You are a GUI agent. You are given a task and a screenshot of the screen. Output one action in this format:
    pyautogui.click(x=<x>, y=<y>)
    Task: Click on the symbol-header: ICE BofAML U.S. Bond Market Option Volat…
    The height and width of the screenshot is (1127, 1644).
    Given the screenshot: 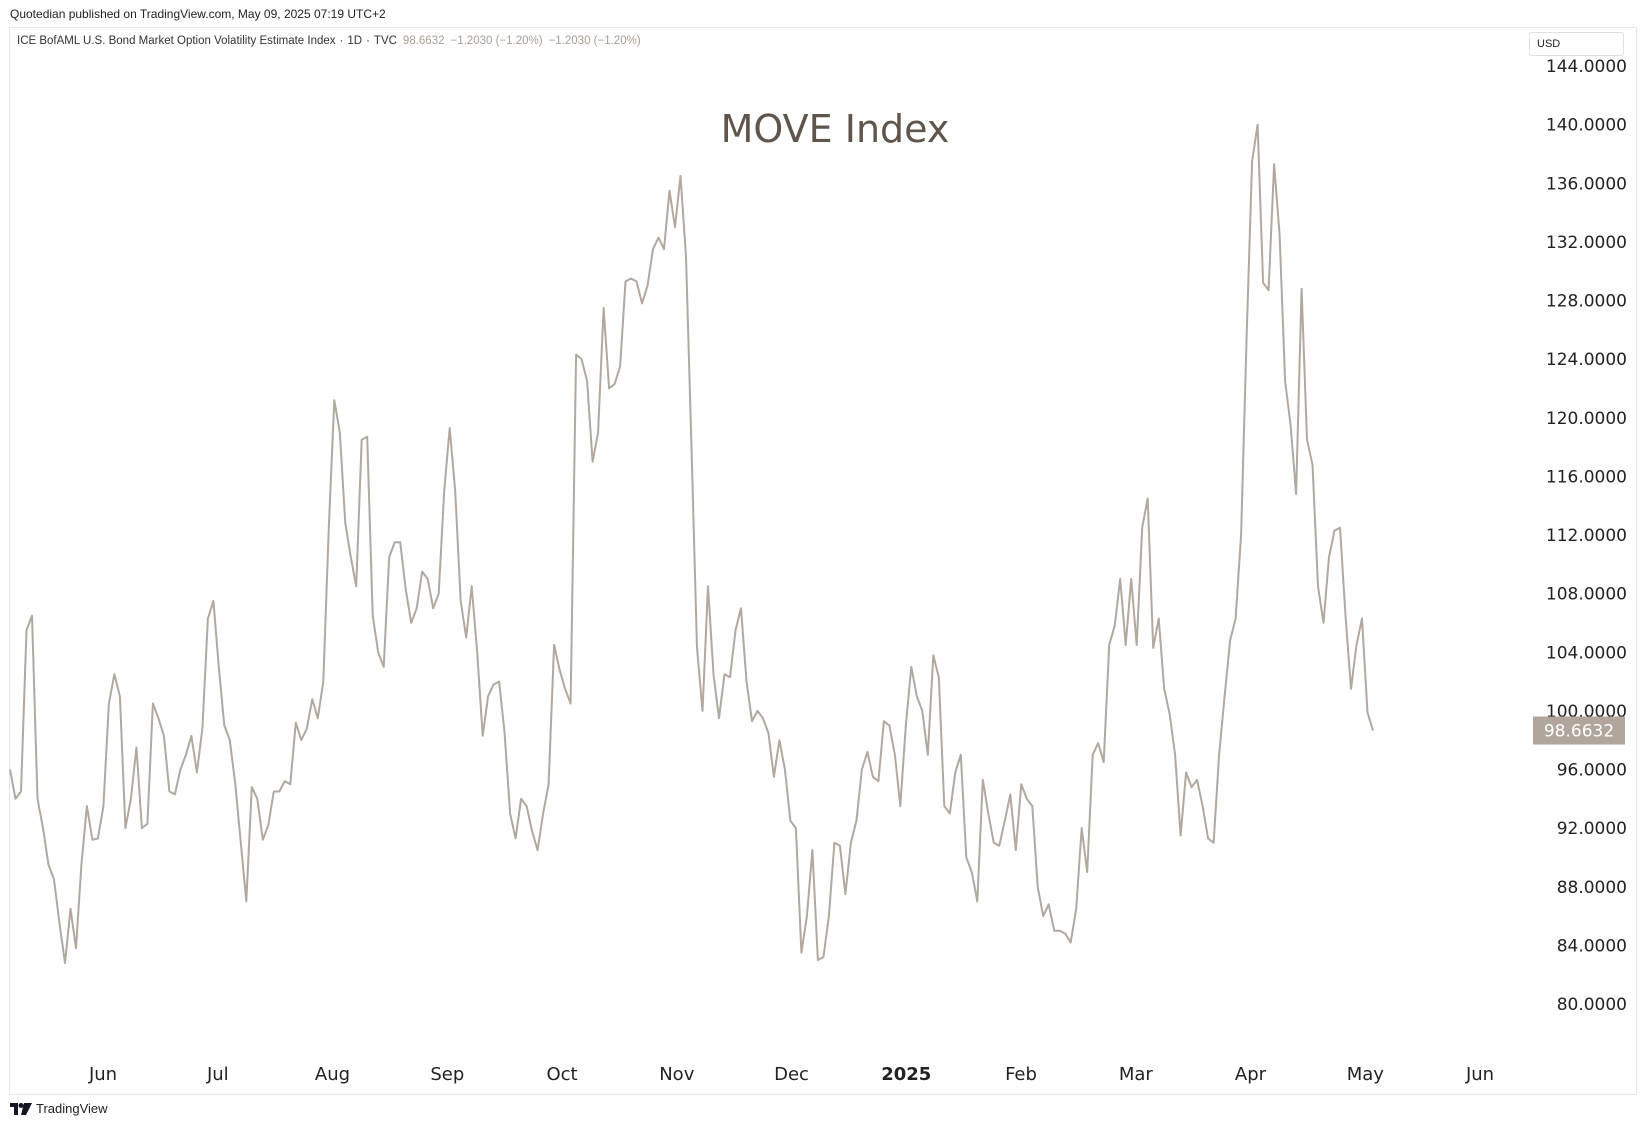 What is the action you would take?
    pyautogui.click(x=329, y=41)
    